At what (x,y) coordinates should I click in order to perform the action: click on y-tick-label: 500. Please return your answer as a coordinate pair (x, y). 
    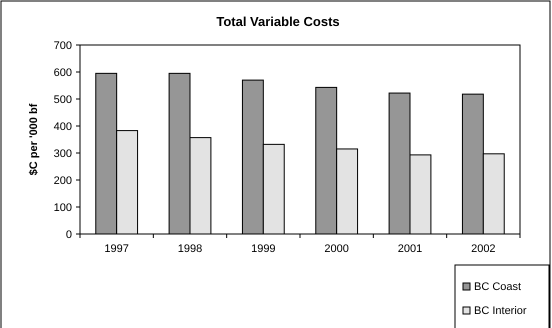
    Looking at the image, I should click on (63, 100).